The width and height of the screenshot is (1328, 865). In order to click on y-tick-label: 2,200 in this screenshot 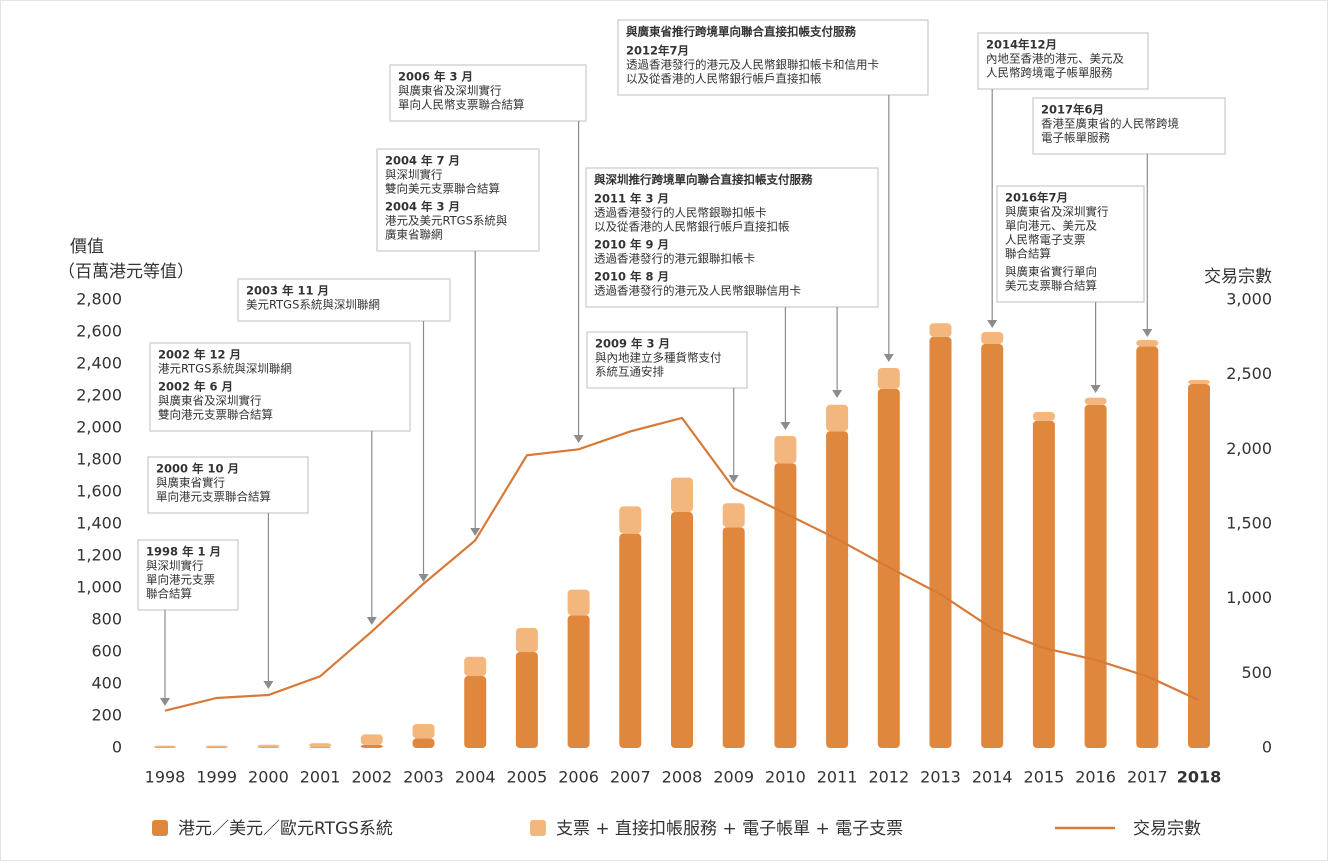, I will do `click(99, 395)`.